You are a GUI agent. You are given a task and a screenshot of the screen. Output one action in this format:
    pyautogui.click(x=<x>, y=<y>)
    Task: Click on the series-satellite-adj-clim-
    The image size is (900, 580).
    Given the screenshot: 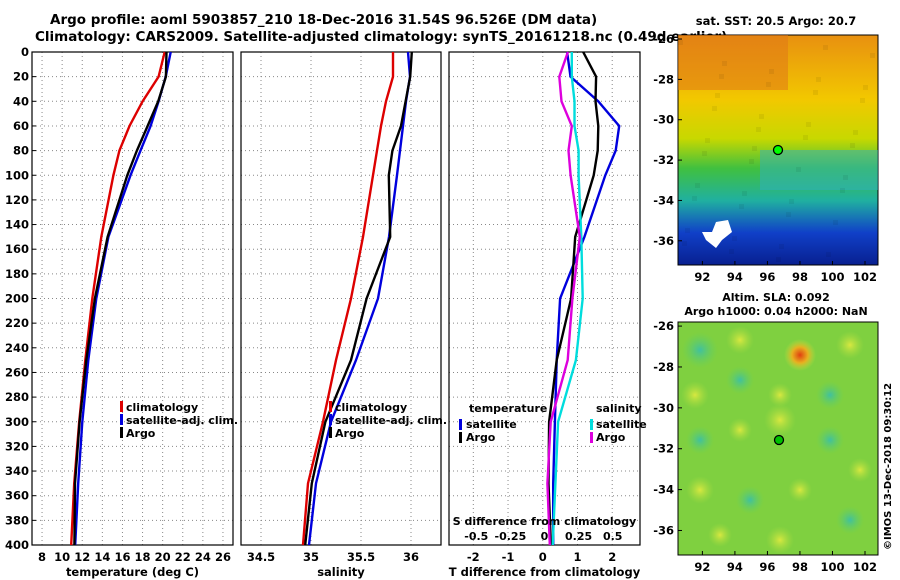 What is the action you would take?
    pyautogui.click(x=359, y=298)
    